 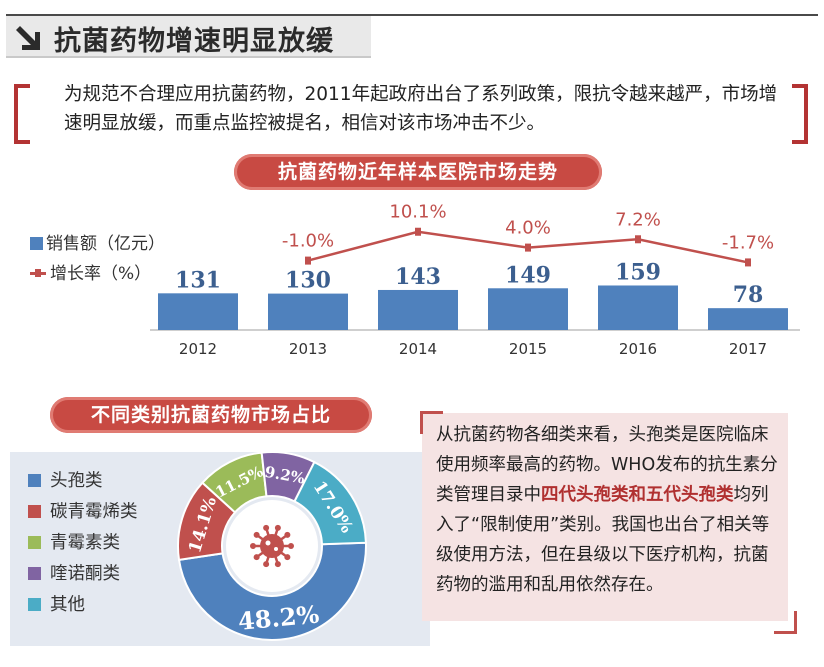 What do you see at coordinates (308, 311) in the screenshot?
I see `bar-2013` at bounding box center [308, 311].